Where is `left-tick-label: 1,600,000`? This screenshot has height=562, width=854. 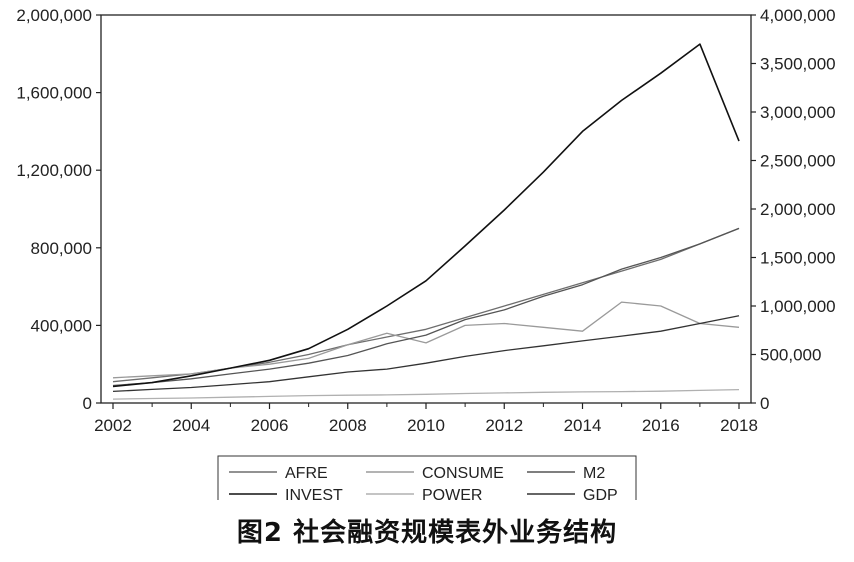
left-tick-label: 1,600,000 is located at coordinates (54, 93).